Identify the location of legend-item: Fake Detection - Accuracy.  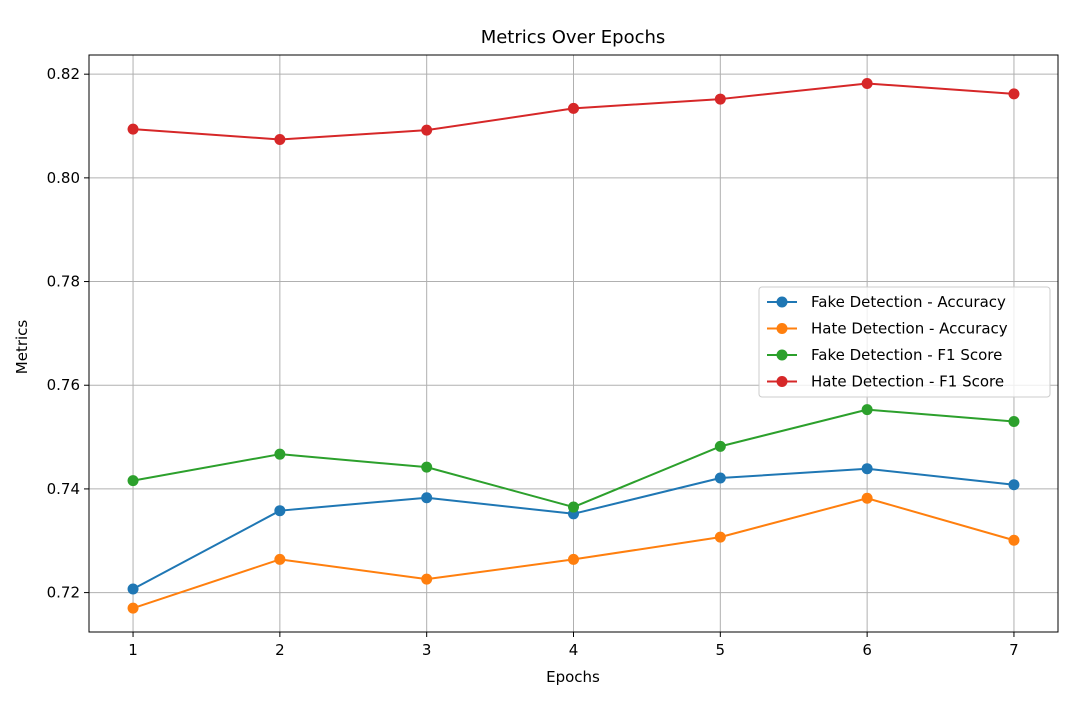
(886, 302).